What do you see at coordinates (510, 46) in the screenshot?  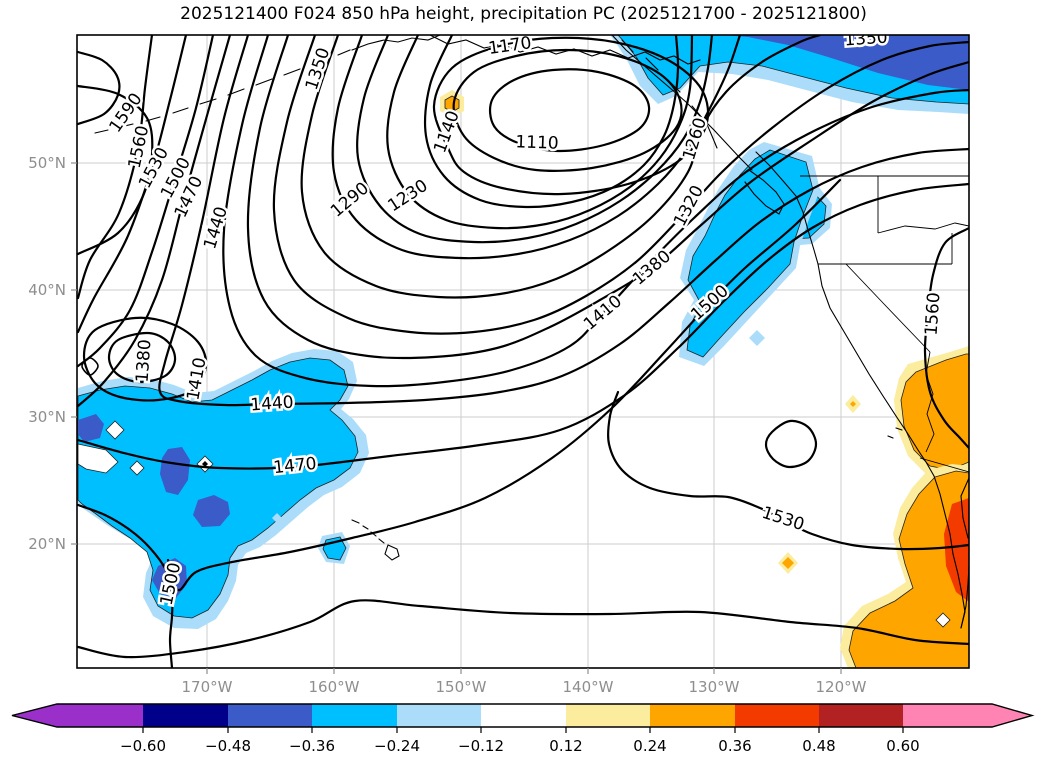 I see `contour-label: 1170` at bounding box center [510, 46].